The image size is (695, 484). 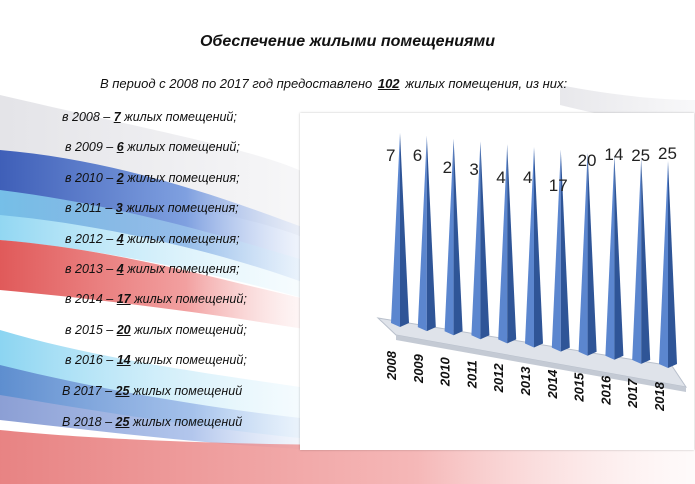 I want to click on year-item-count: 7, so click(x=117, y=117).